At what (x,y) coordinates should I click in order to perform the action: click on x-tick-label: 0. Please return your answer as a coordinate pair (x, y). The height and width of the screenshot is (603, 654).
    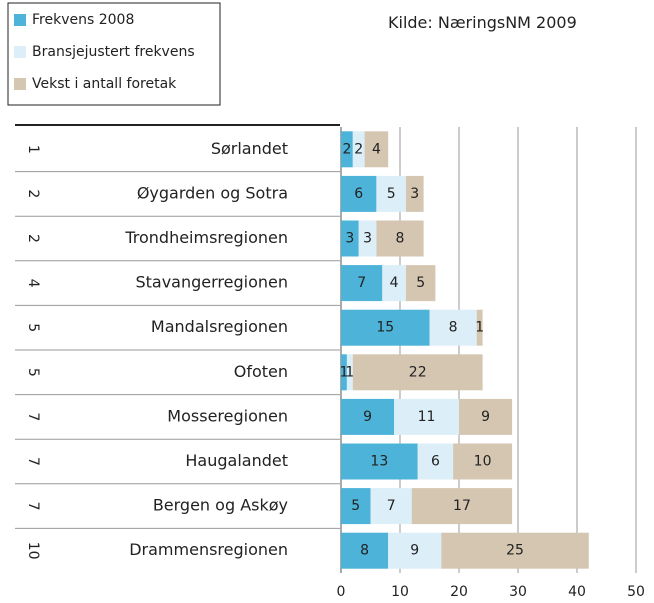
    Looking at the image, I should click on (341, 592).